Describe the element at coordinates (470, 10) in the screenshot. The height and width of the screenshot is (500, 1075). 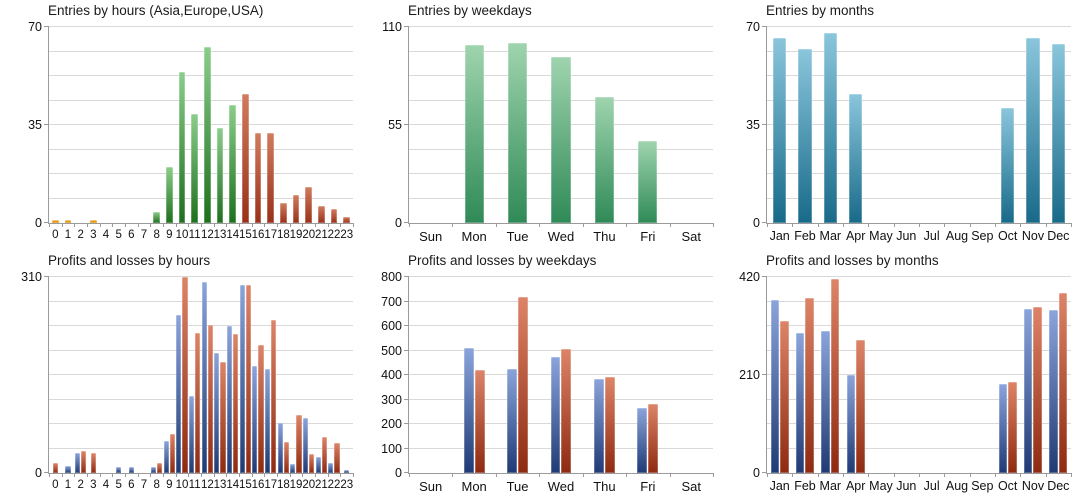
I see `chart-title: Entries by weekdays` at that location.